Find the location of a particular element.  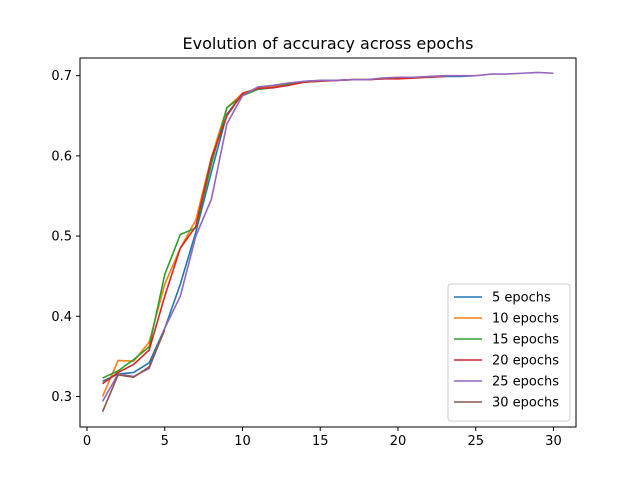

x-tick-label: 15 is located at coordinates (320, 441).